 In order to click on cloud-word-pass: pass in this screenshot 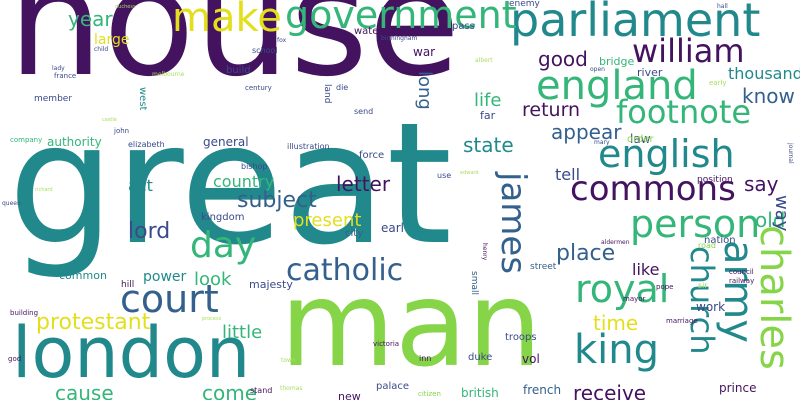, I will do `click(463, 26)`.